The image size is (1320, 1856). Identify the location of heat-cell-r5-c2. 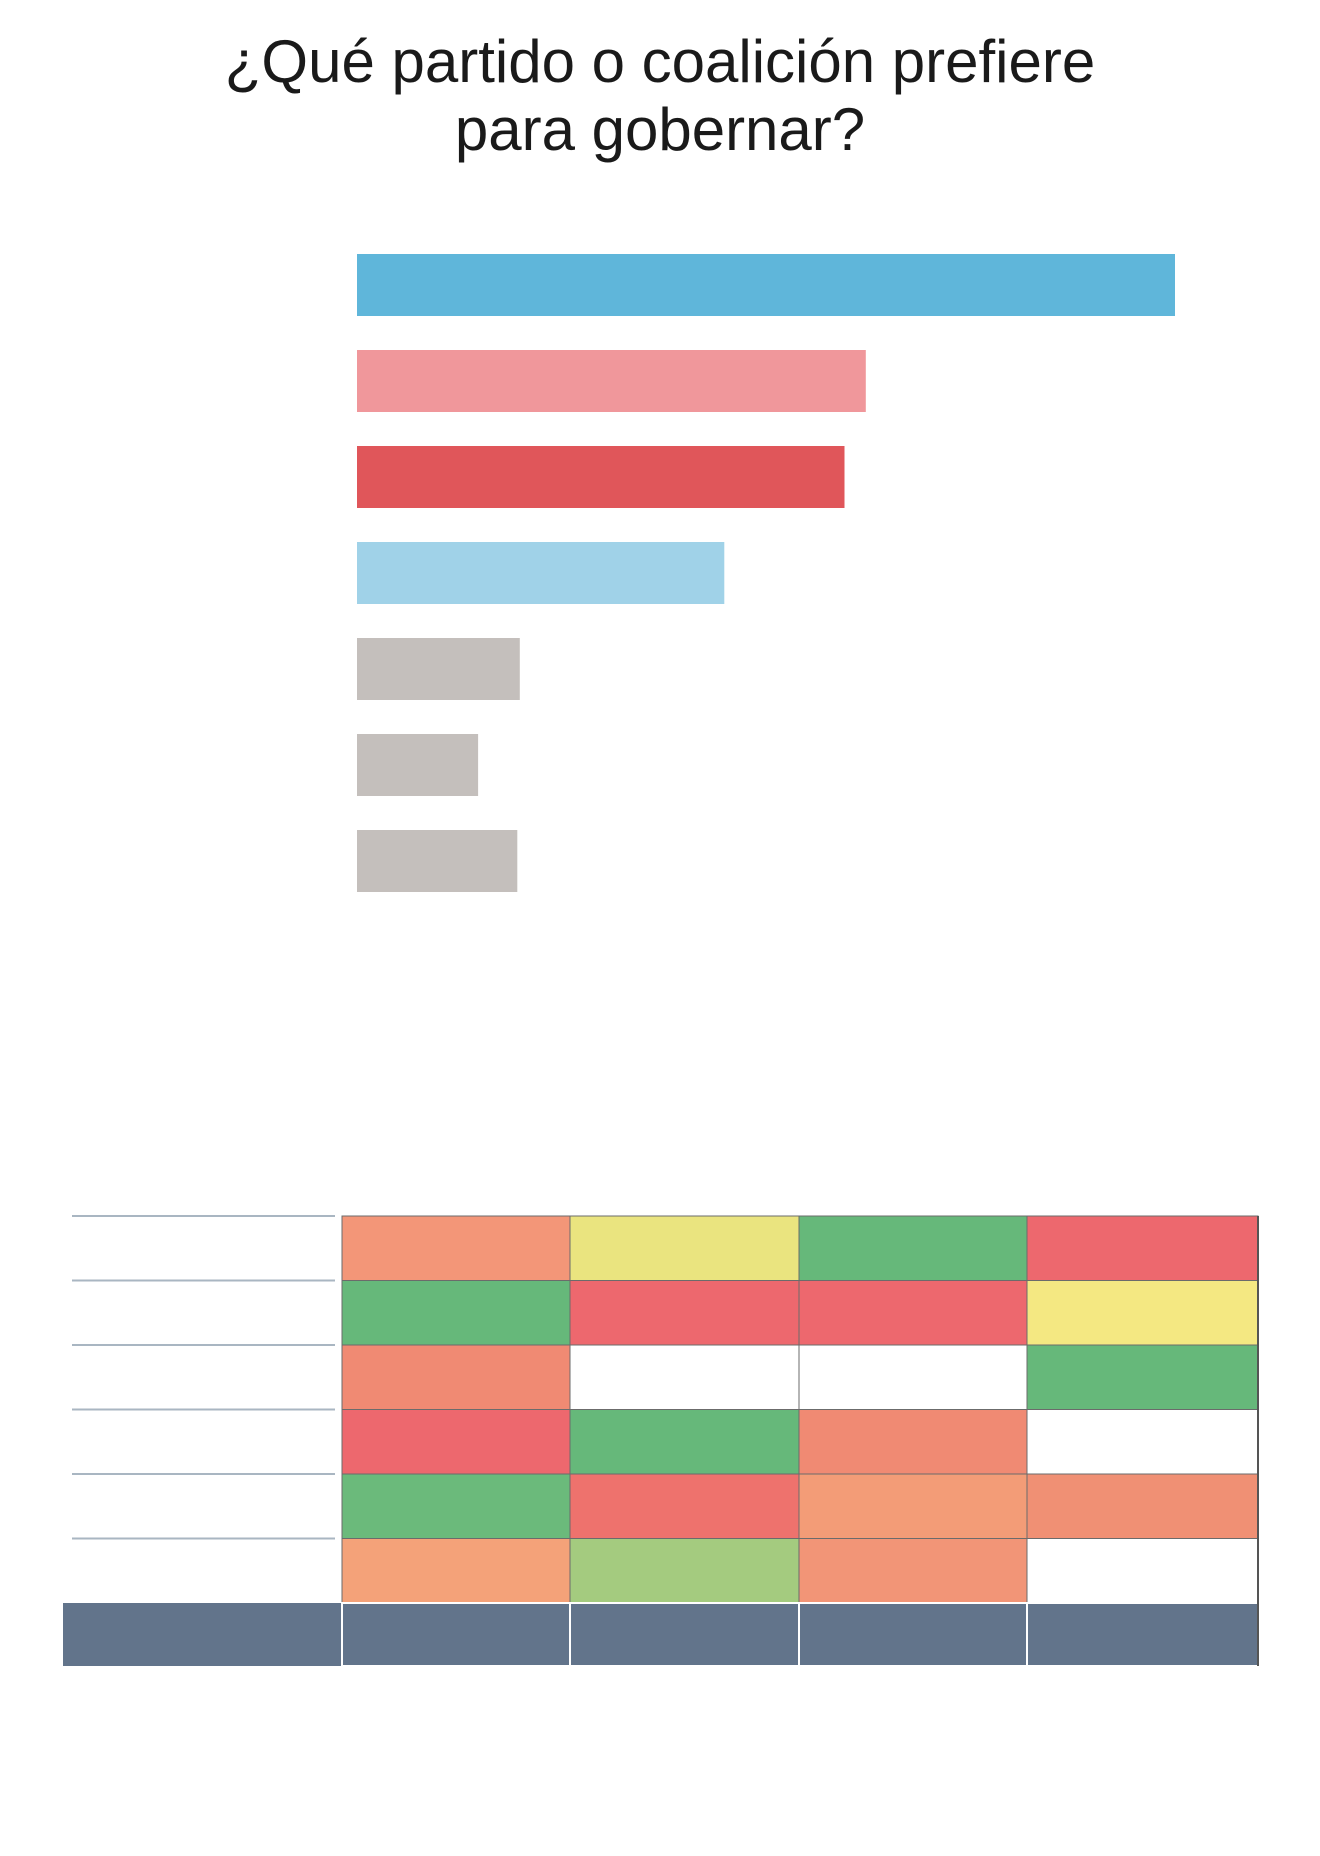
(684, 1506).